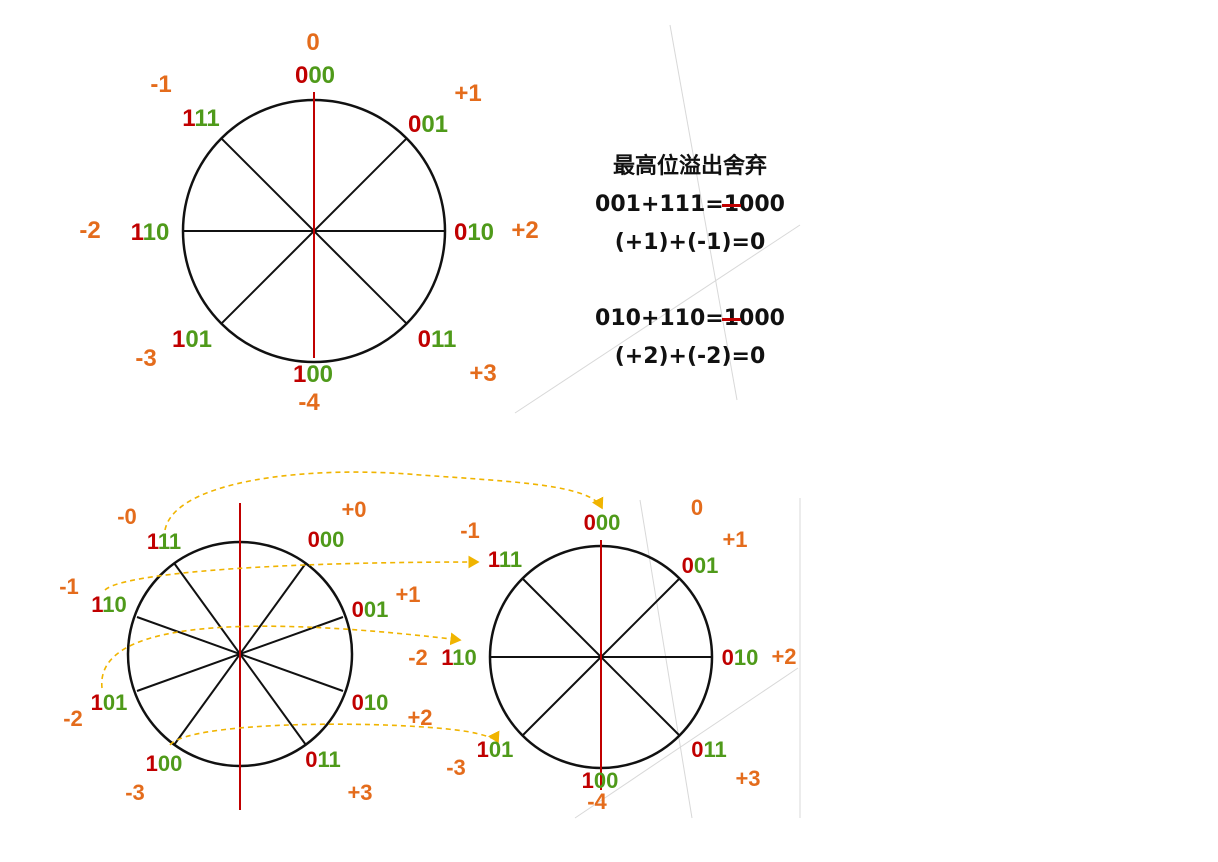 This screenshot has height=862, width=1218. I want to click on top-circle-value-label: +1, so click(467, 93).